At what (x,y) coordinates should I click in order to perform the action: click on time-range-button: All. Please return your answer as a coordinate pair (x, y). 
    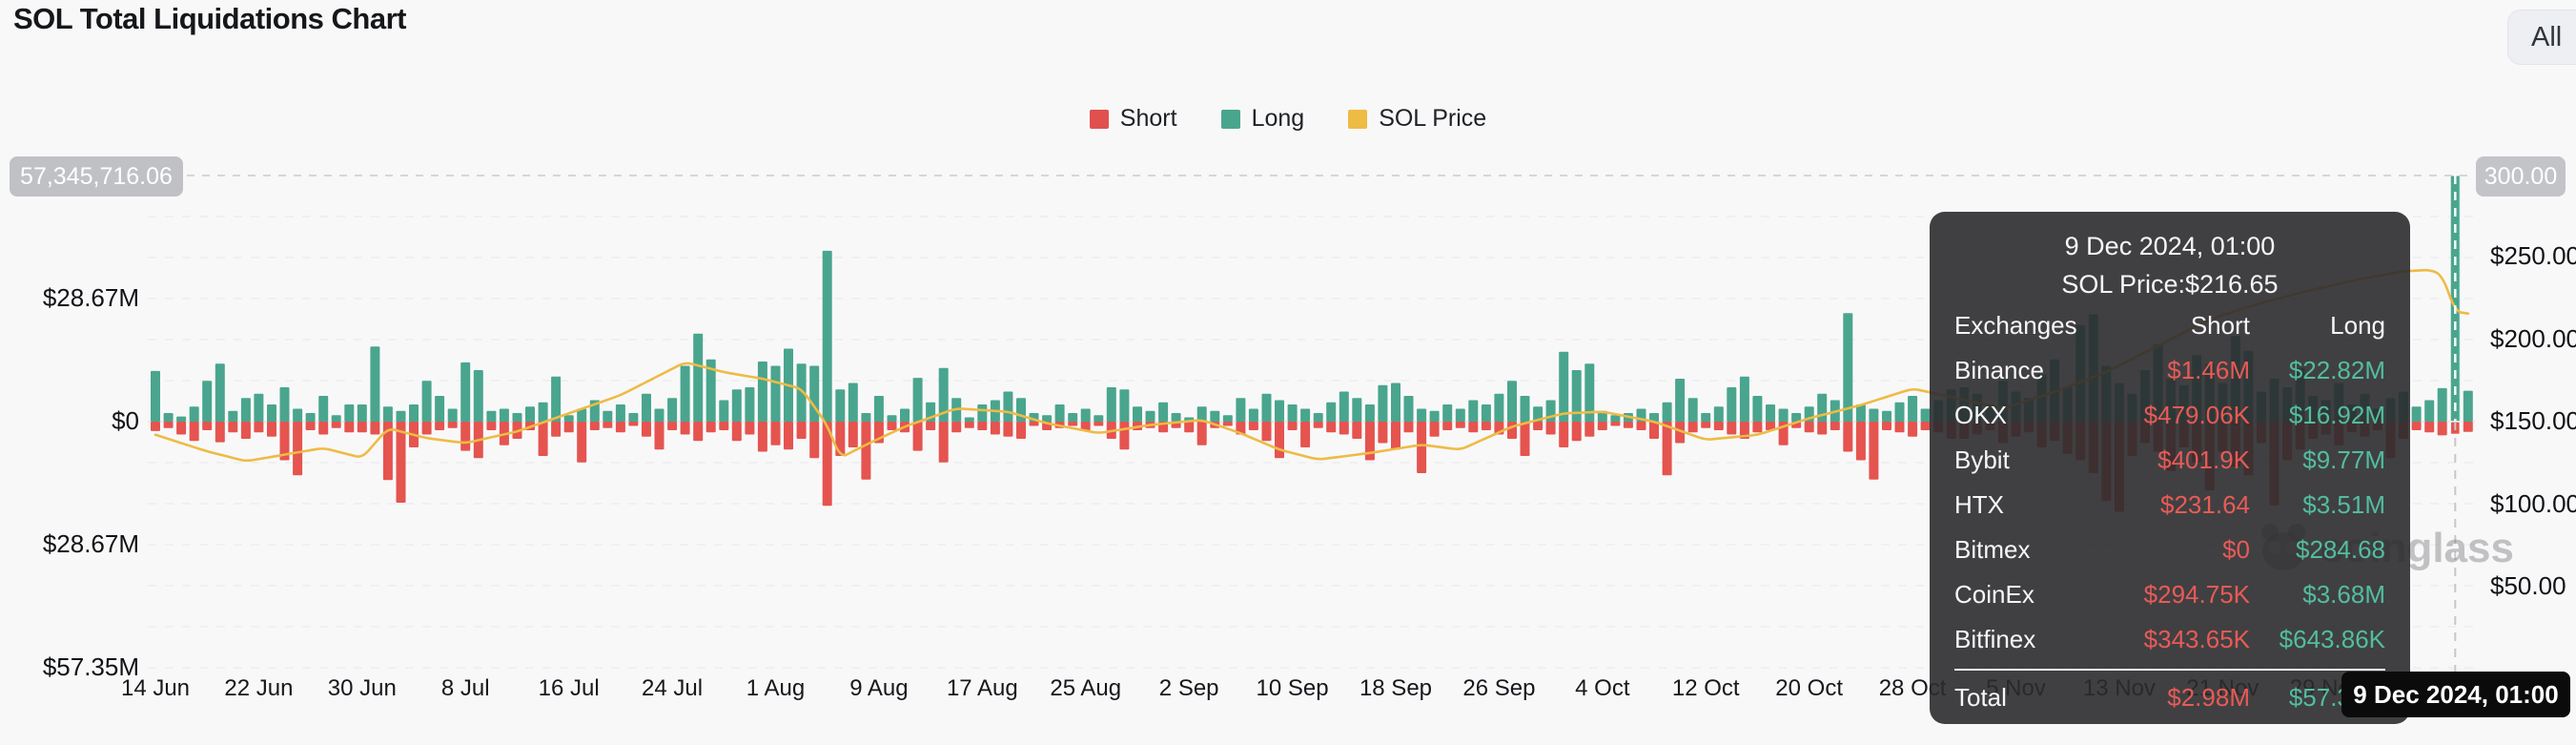
    Looking at the image, I should click on (2542, 37).